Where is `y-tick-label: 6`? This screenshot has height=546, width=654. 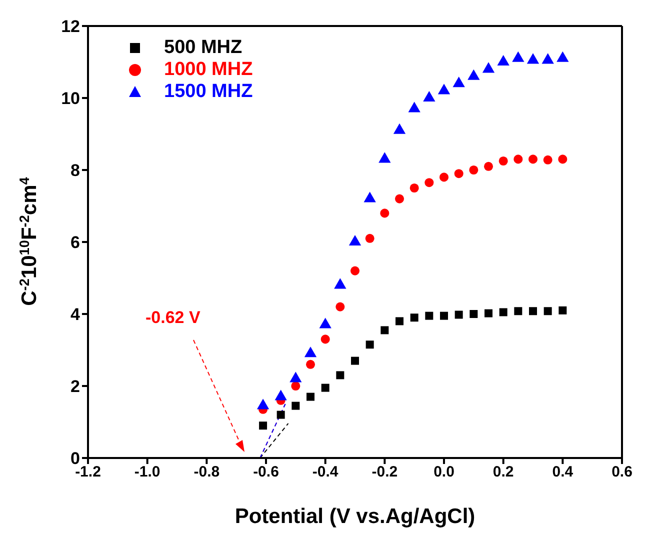
y-tick-label: 6 is located at coordinates (75, 242).